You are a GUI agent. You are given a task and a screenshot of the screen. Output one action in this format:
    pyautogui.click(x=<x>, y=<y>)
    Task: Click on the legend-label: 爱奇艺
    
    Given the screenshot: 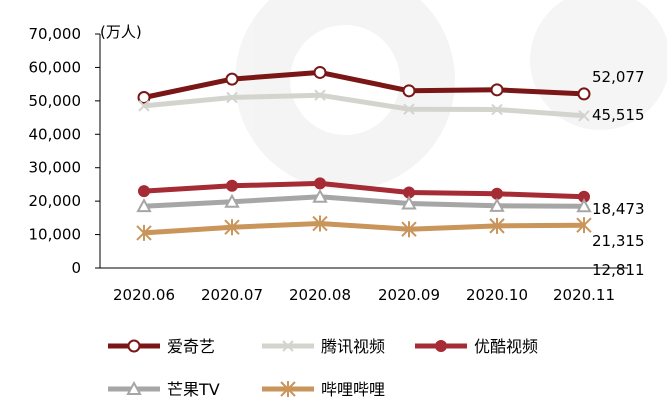 What is the action you would take?
    pyautogui.click(x=191, y=346)
    